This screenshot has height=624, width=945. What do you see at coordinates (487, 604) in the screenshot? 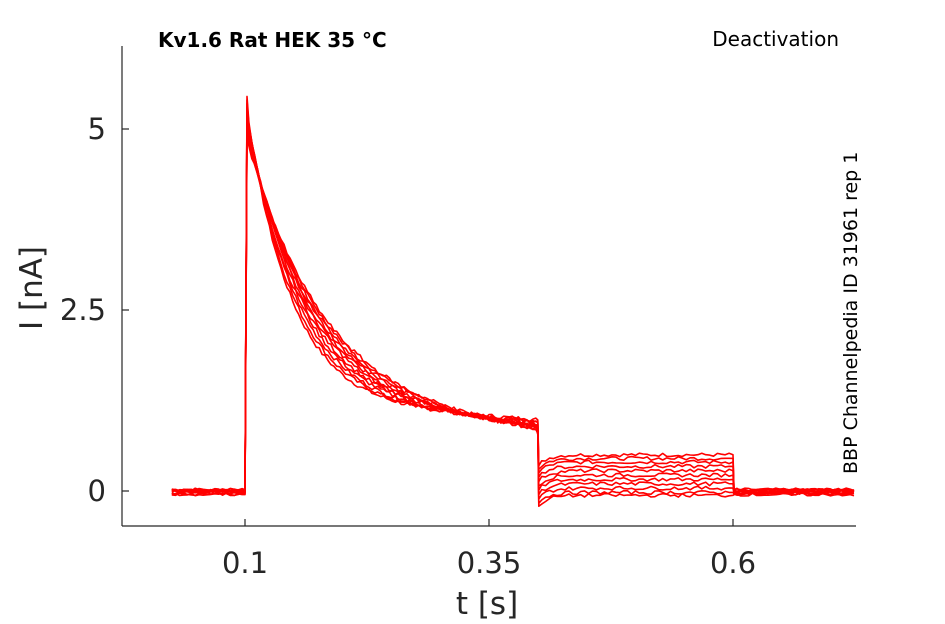
I see `x-axis-title: t [s]` at bounding box center [487, 604].